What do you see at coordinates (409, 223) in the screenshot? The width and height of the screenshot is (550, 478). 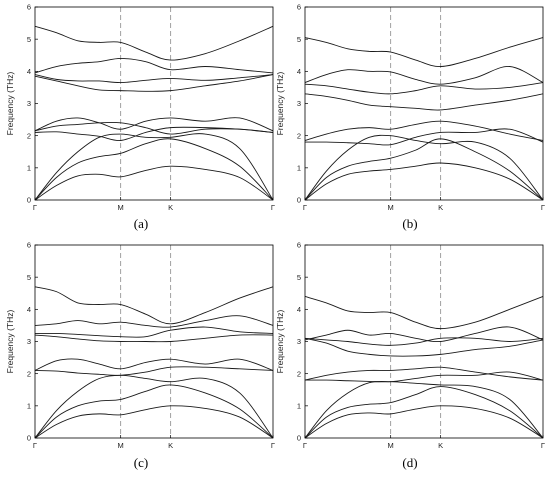 I see `panel-label: (b)` at bounding box center [409, 223].